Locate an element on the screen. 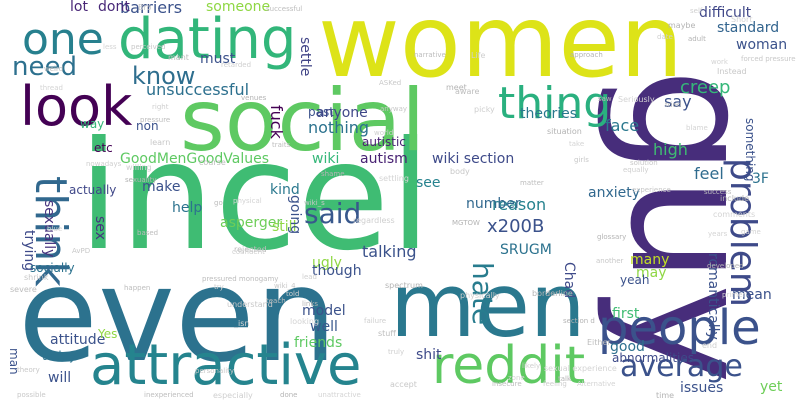  small-word-date: date is located at coordinates (665, 37).